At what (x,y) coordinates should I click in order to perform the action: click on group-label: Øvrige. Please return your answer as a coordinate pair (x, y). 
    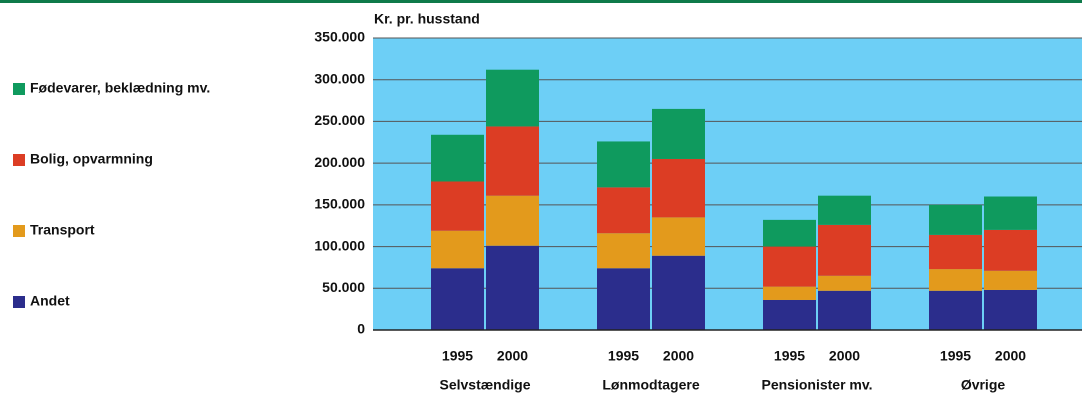
    Looking at the image, I should click on (983, 385).